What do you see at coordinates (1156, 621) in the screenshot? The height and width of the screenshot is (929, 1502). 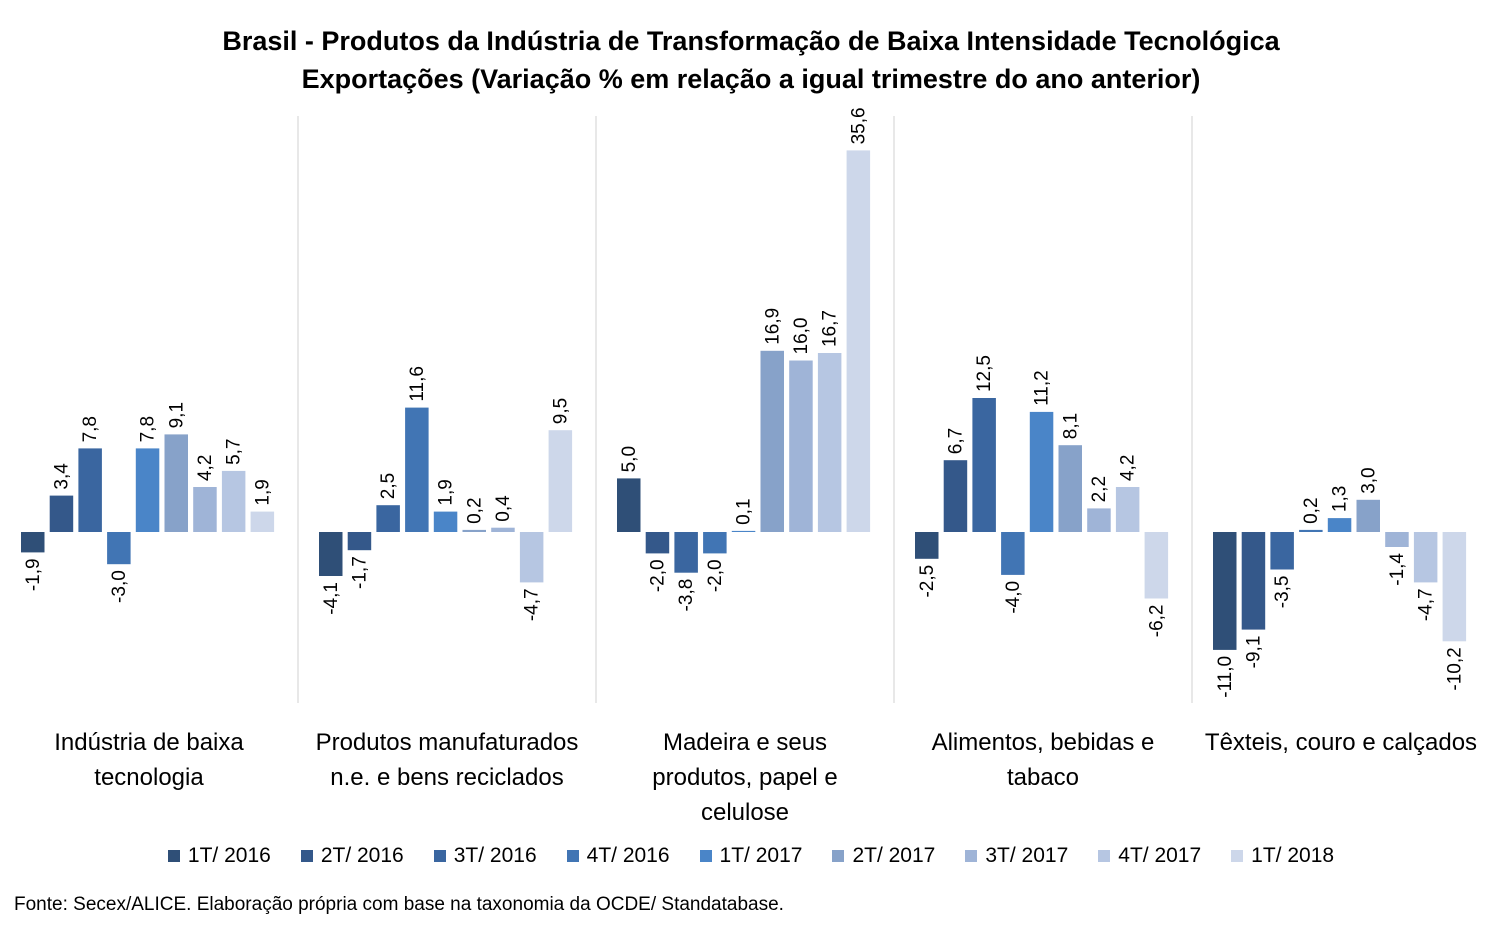 I see `data-label: -6,2` at bounding box center [1156, 621].